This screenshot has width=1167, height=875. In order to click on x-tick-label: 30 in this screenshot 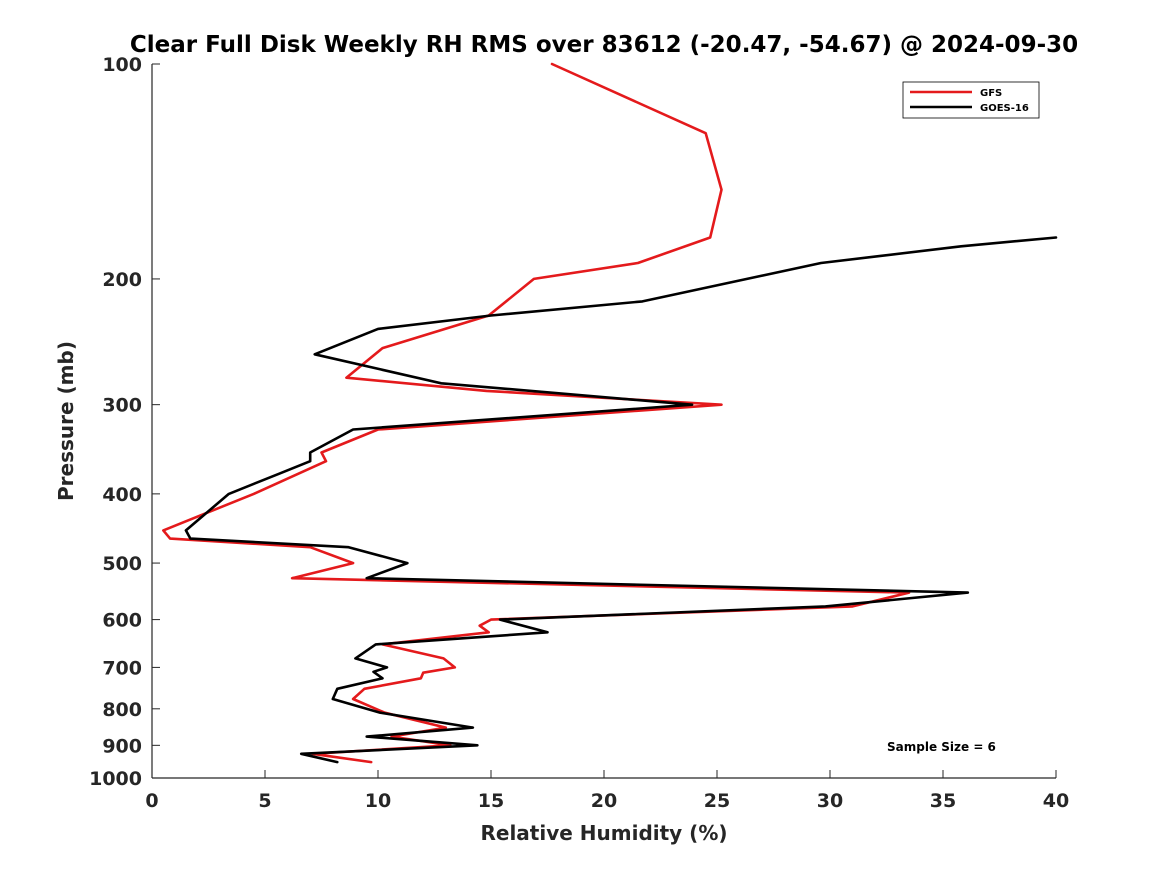, I will do `click(830, 801)`.